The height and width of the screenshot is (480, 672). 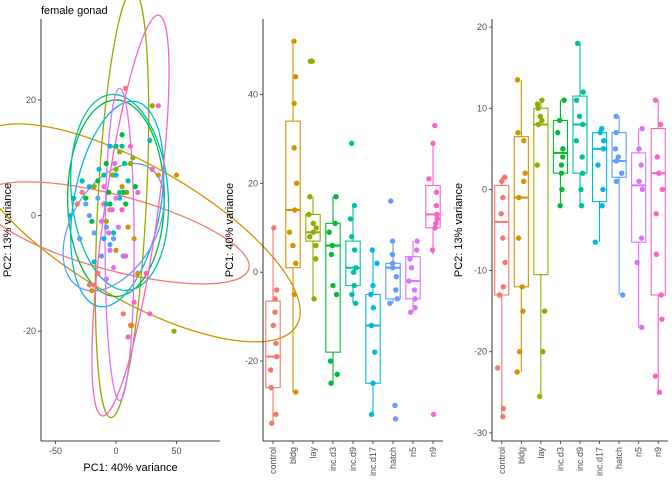 I want to click on y-tick-label: 0, so click(x=33, y=216).